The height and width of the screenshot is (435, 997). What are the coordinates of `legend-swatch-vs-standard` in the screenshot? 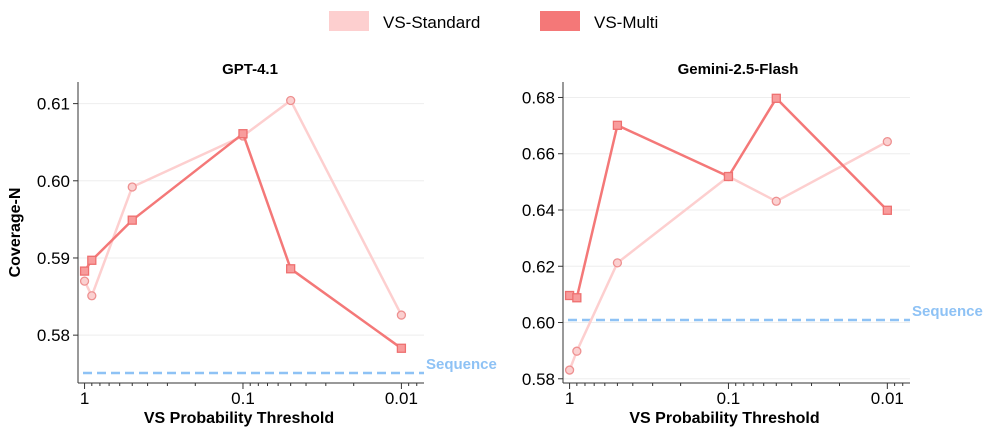 It's located at (349, 21).